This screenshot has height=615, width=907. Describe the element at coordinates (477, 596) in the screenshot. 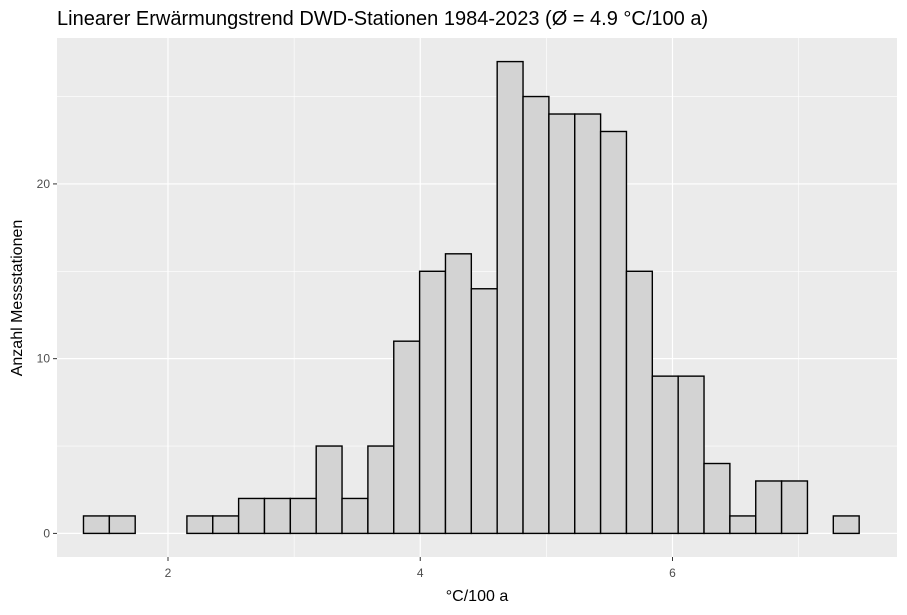

I see `x-axis-title: °C/100 a` at that location.